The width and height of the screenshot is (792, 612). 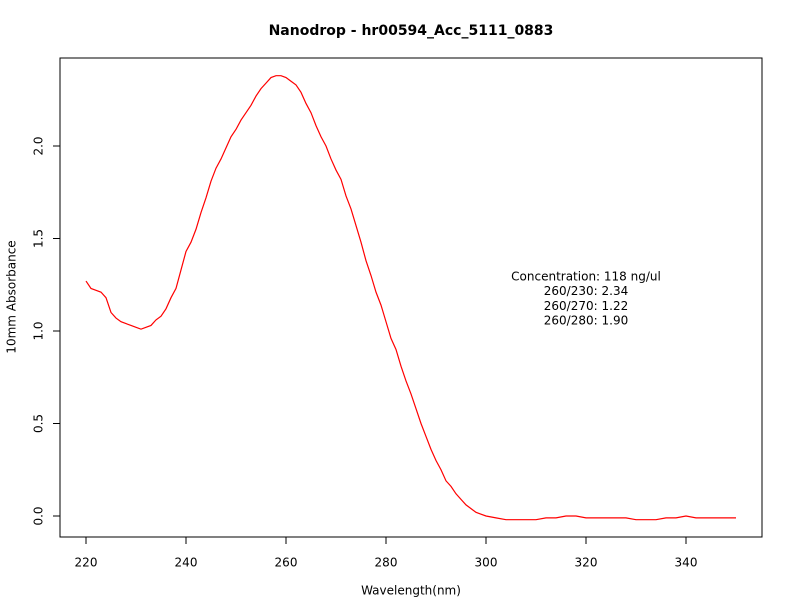 I want to click on y-axis-label: 10mm Absorbance, so click(x=12, y=296).